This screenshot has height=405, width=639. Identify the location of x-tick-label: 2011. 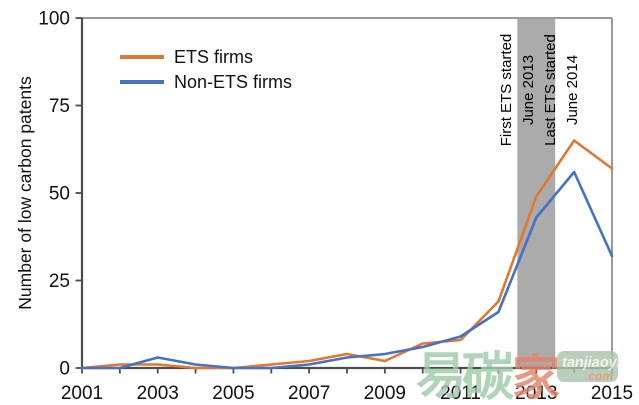
(460, 393).